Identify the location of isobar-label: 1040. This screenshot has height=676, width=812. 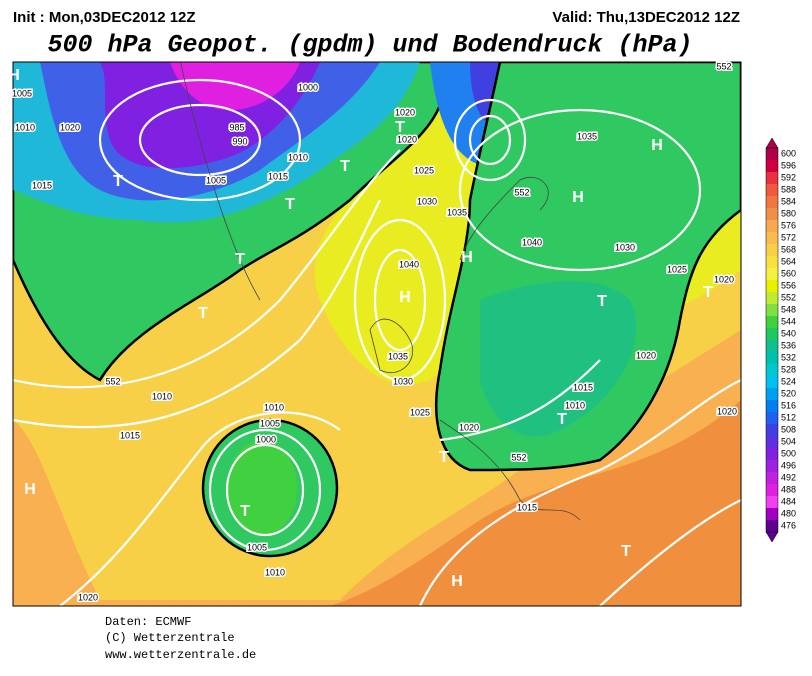
(532, 242).